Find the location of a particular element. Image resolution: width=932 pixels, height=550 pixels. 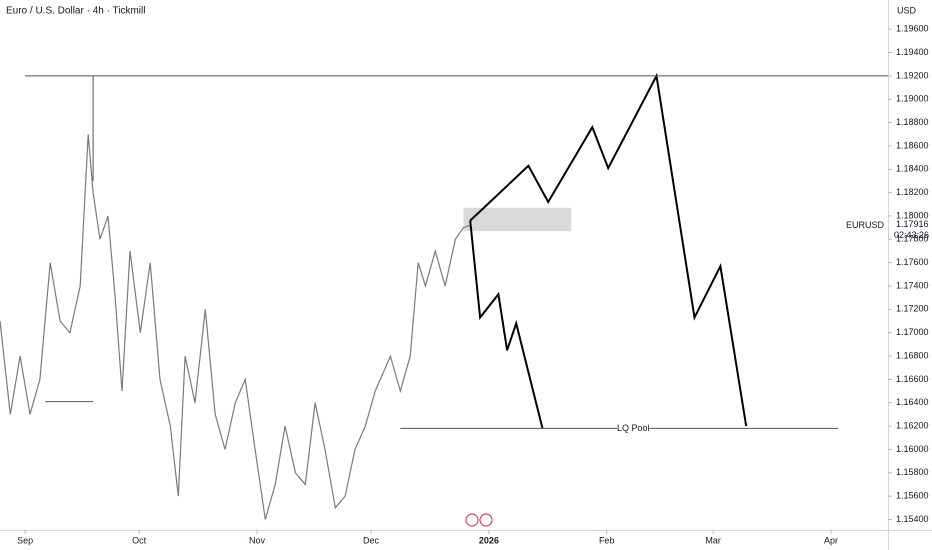

y-tick-label: 1.18000 is located at coordinates (912, 215).